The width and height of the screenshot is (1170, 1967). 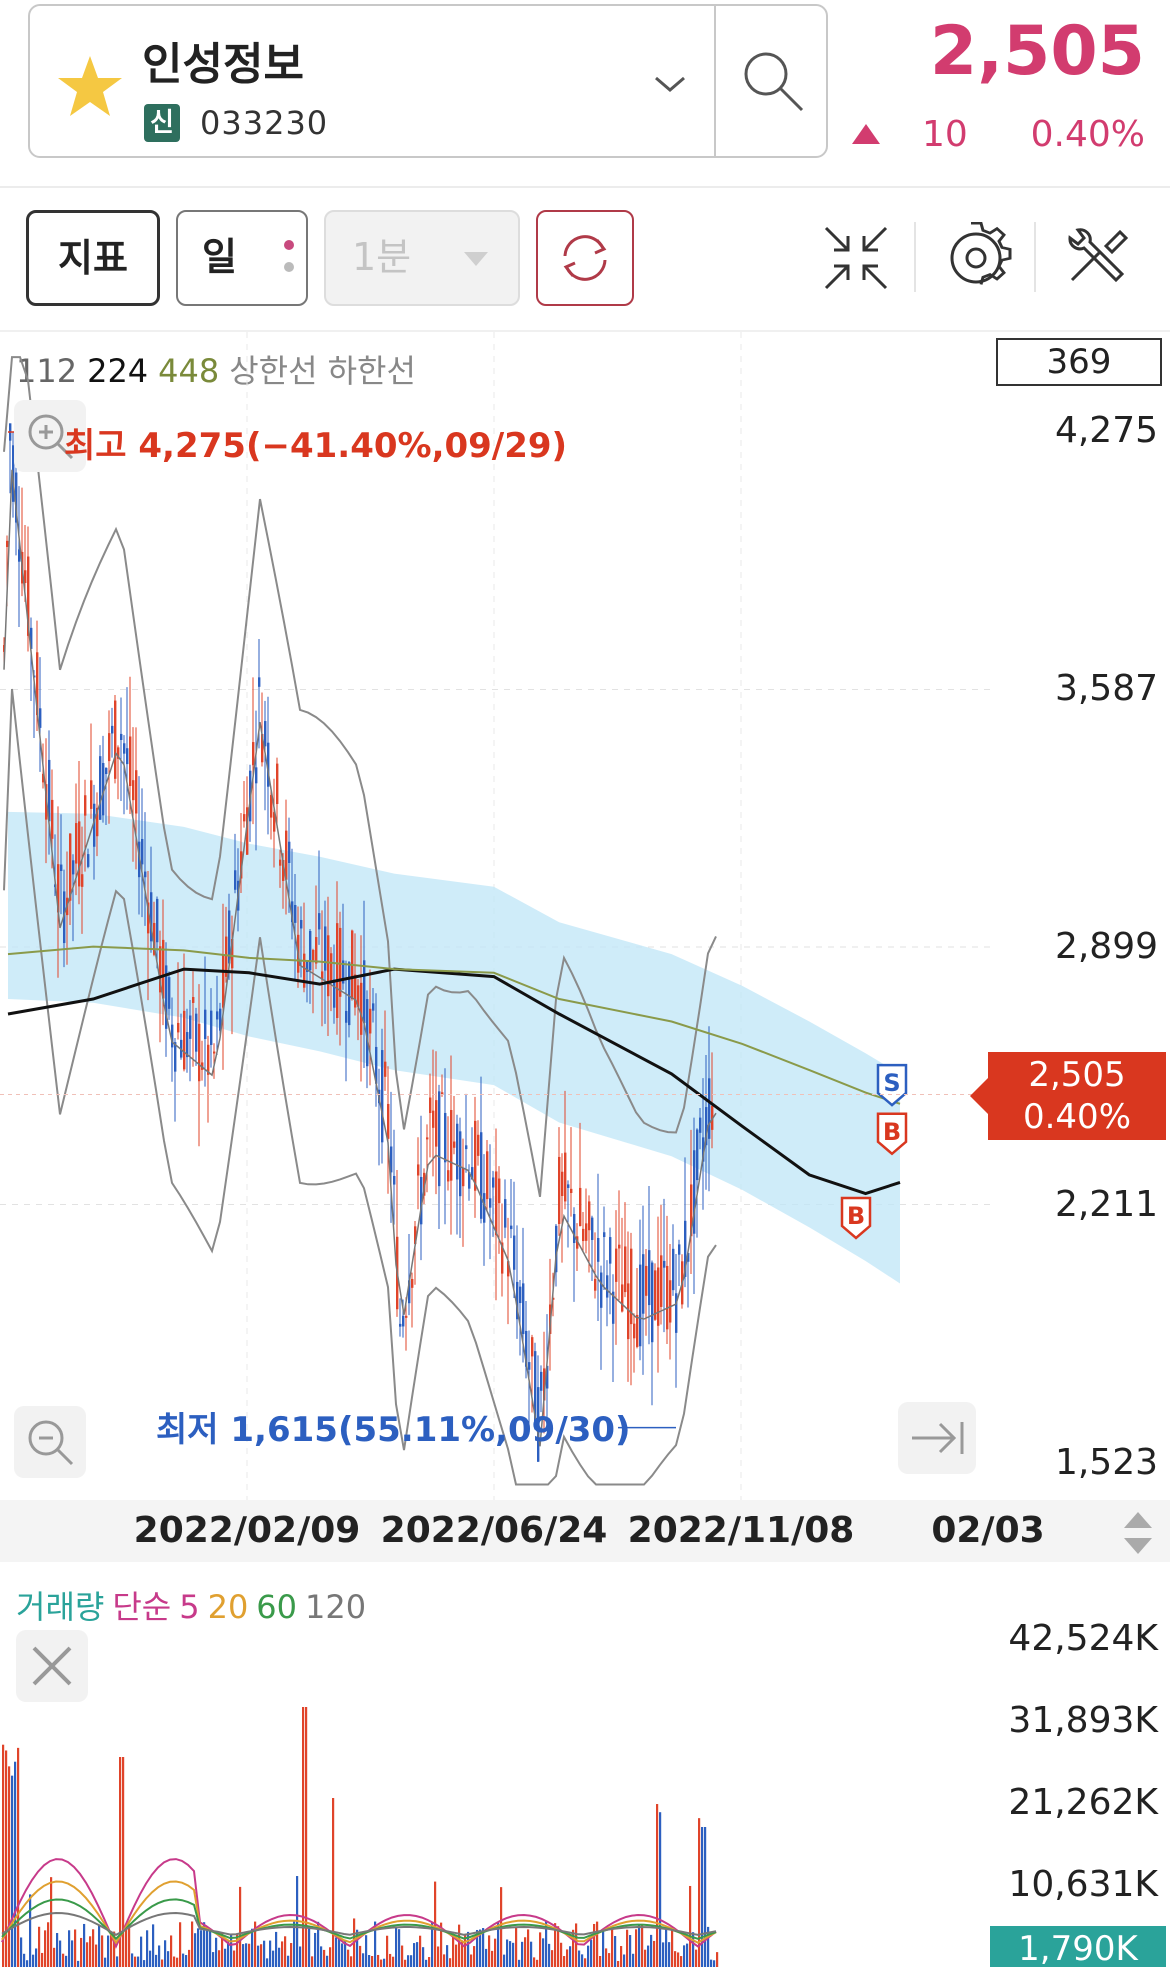 What do you see at coordinates (1079, 362) in the screenshot?
I see `candle-count-box: 369` at bounding box center [1079, 362].